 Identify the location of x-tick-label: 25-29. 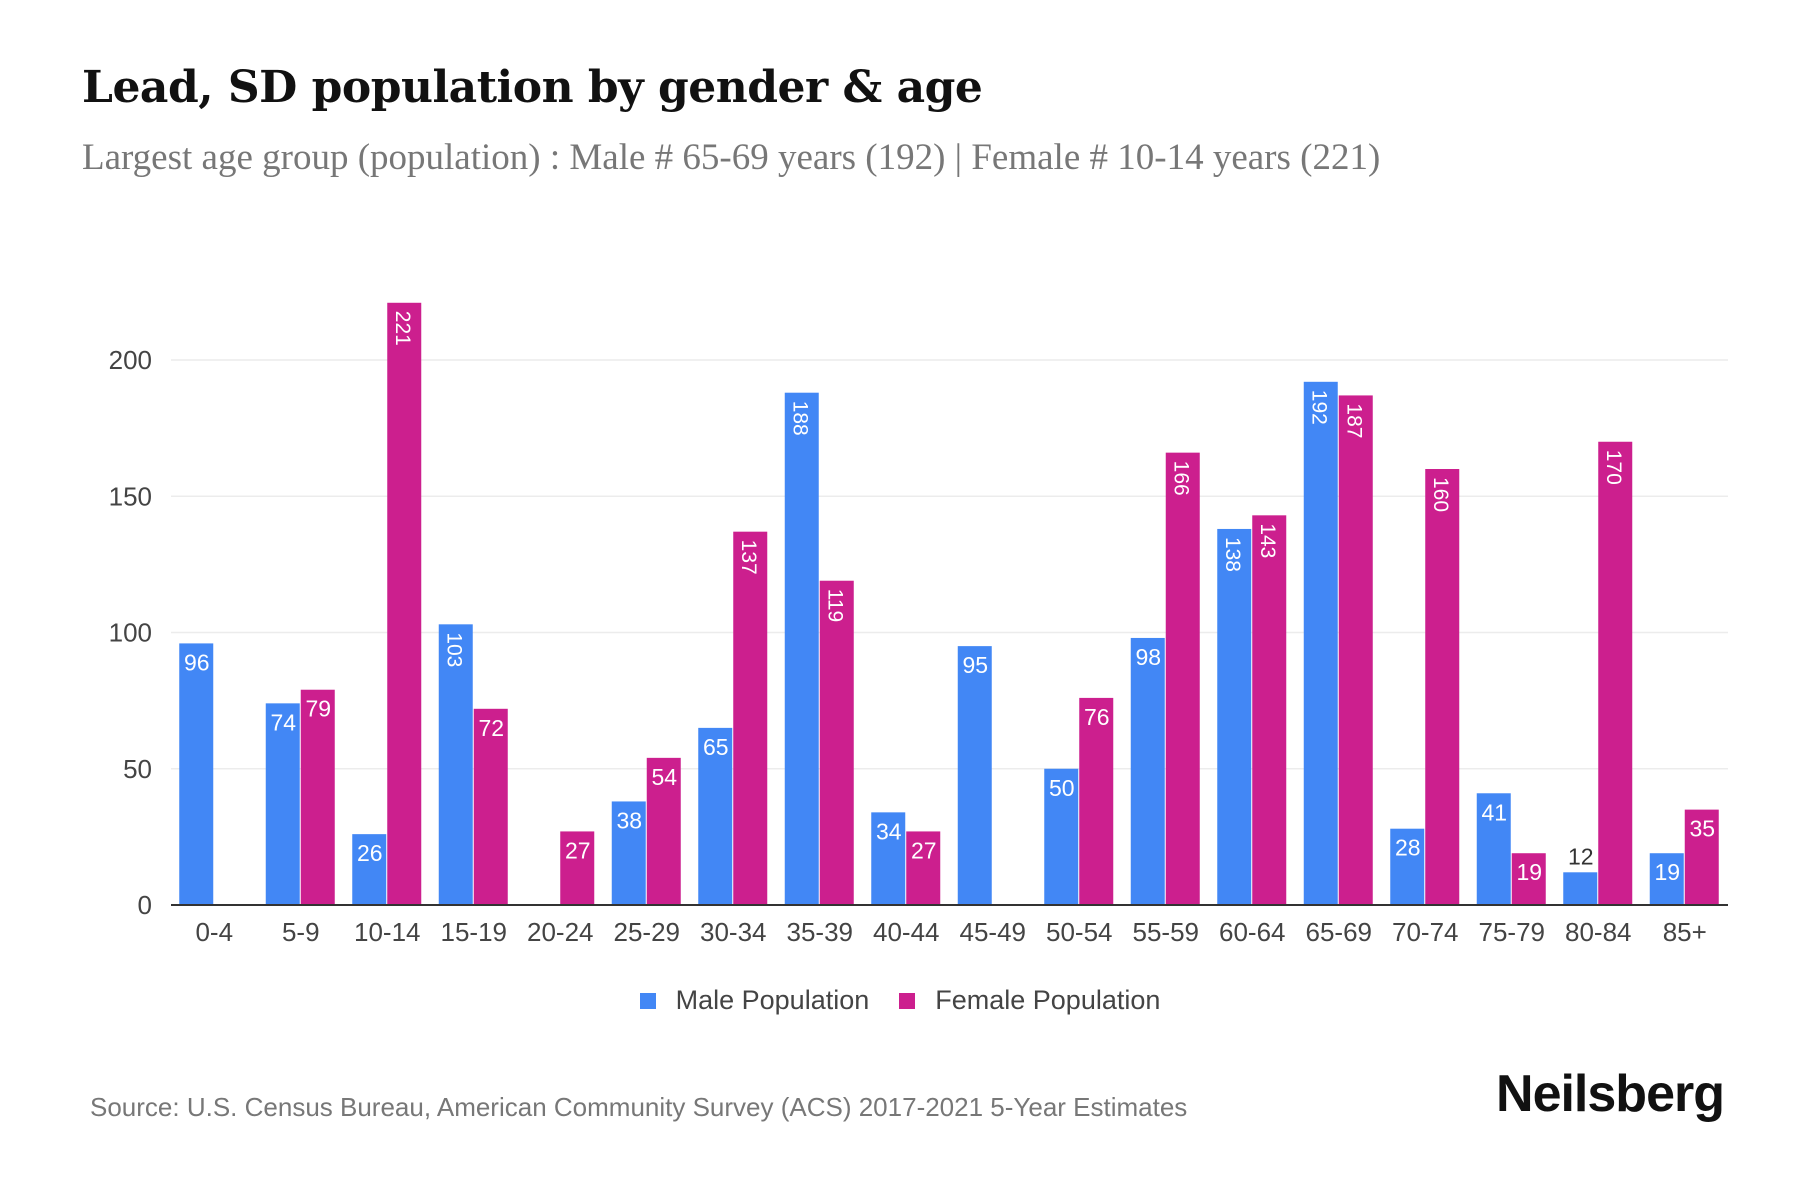
(647, 932).